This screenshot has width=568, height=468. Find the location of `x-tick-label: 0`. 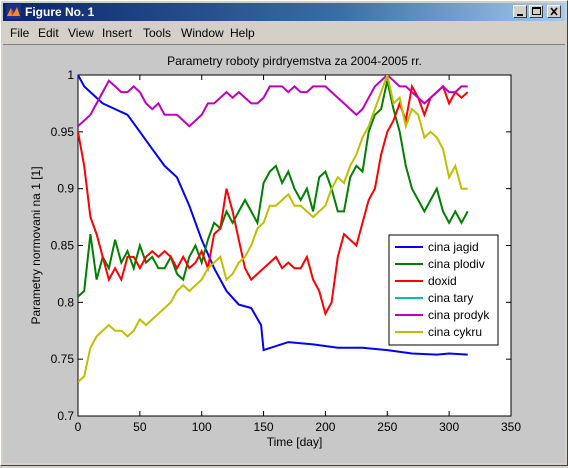

x-tick-label: 0 is located at coordinates (78, 427).